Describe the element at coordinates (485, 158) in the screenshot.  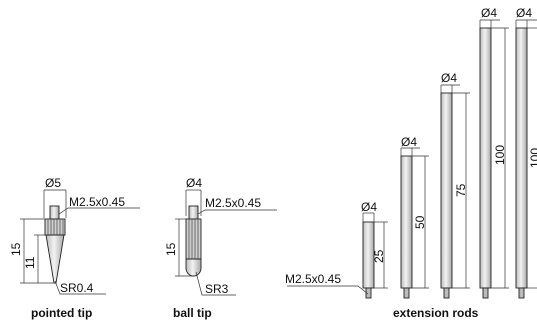
I see `rod-4-body` at that location.